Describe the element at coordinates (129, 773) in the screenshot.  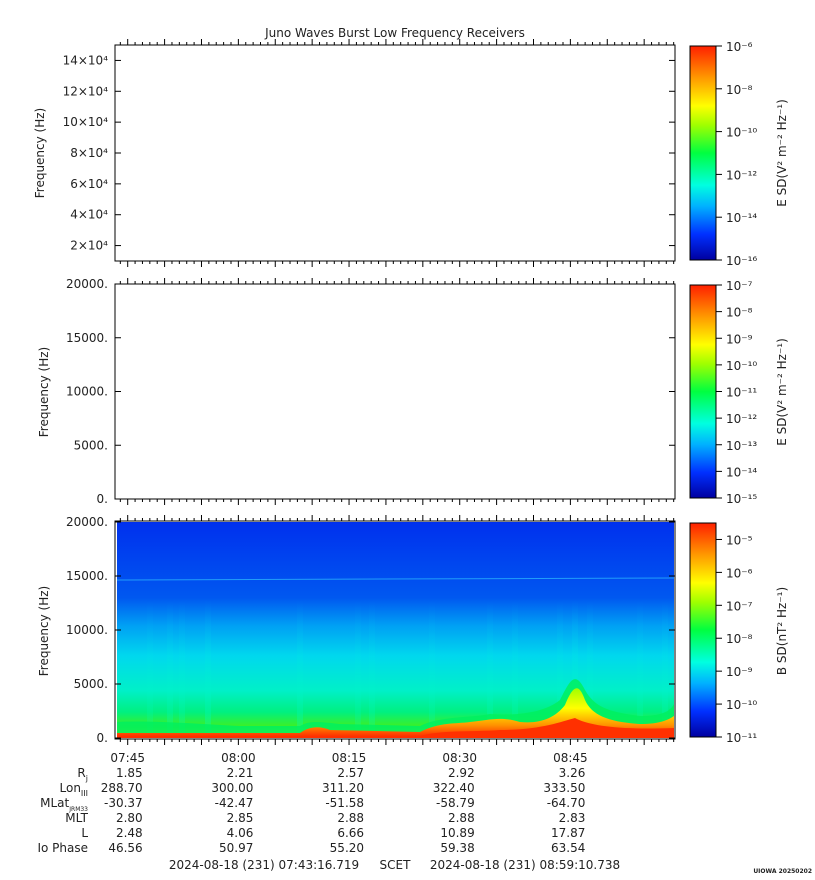
I see `ephemeris-value: 1.85` at that location.